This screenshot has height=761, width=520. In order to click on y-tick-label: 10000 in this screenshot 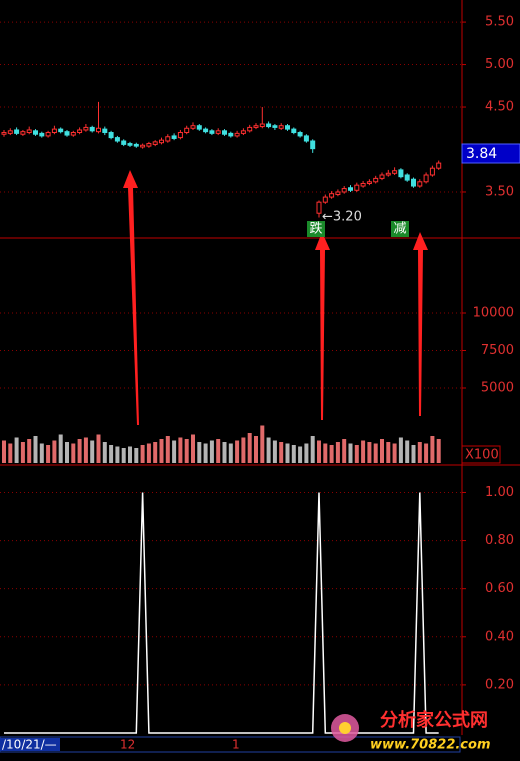, I will do `click(493, 313)`.